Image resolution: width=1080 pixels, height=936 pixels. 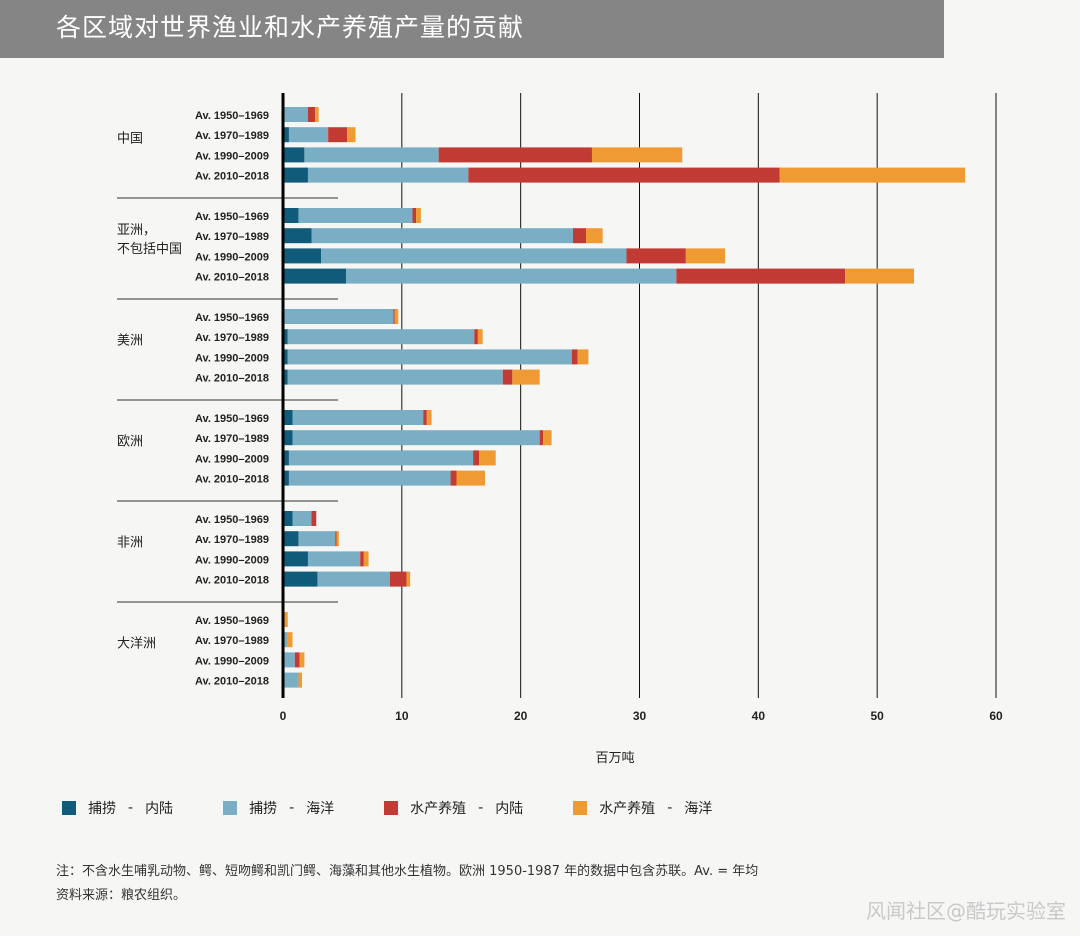 I want to click on legend-swatch-capture-marine, so click(x=230, y=808).